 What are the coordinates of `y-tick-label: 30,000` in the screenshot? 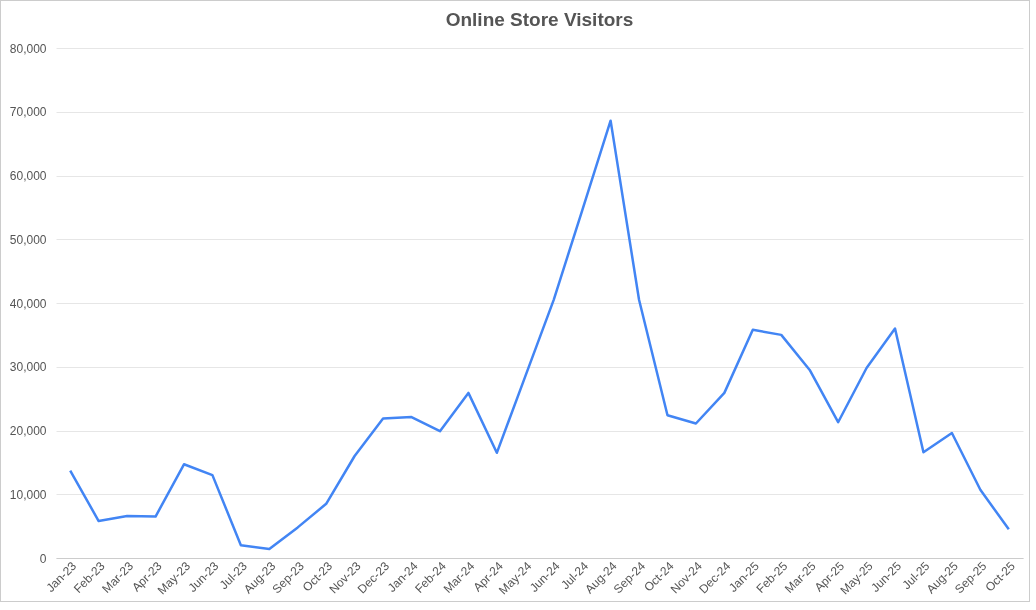 It's located at (28, 367).